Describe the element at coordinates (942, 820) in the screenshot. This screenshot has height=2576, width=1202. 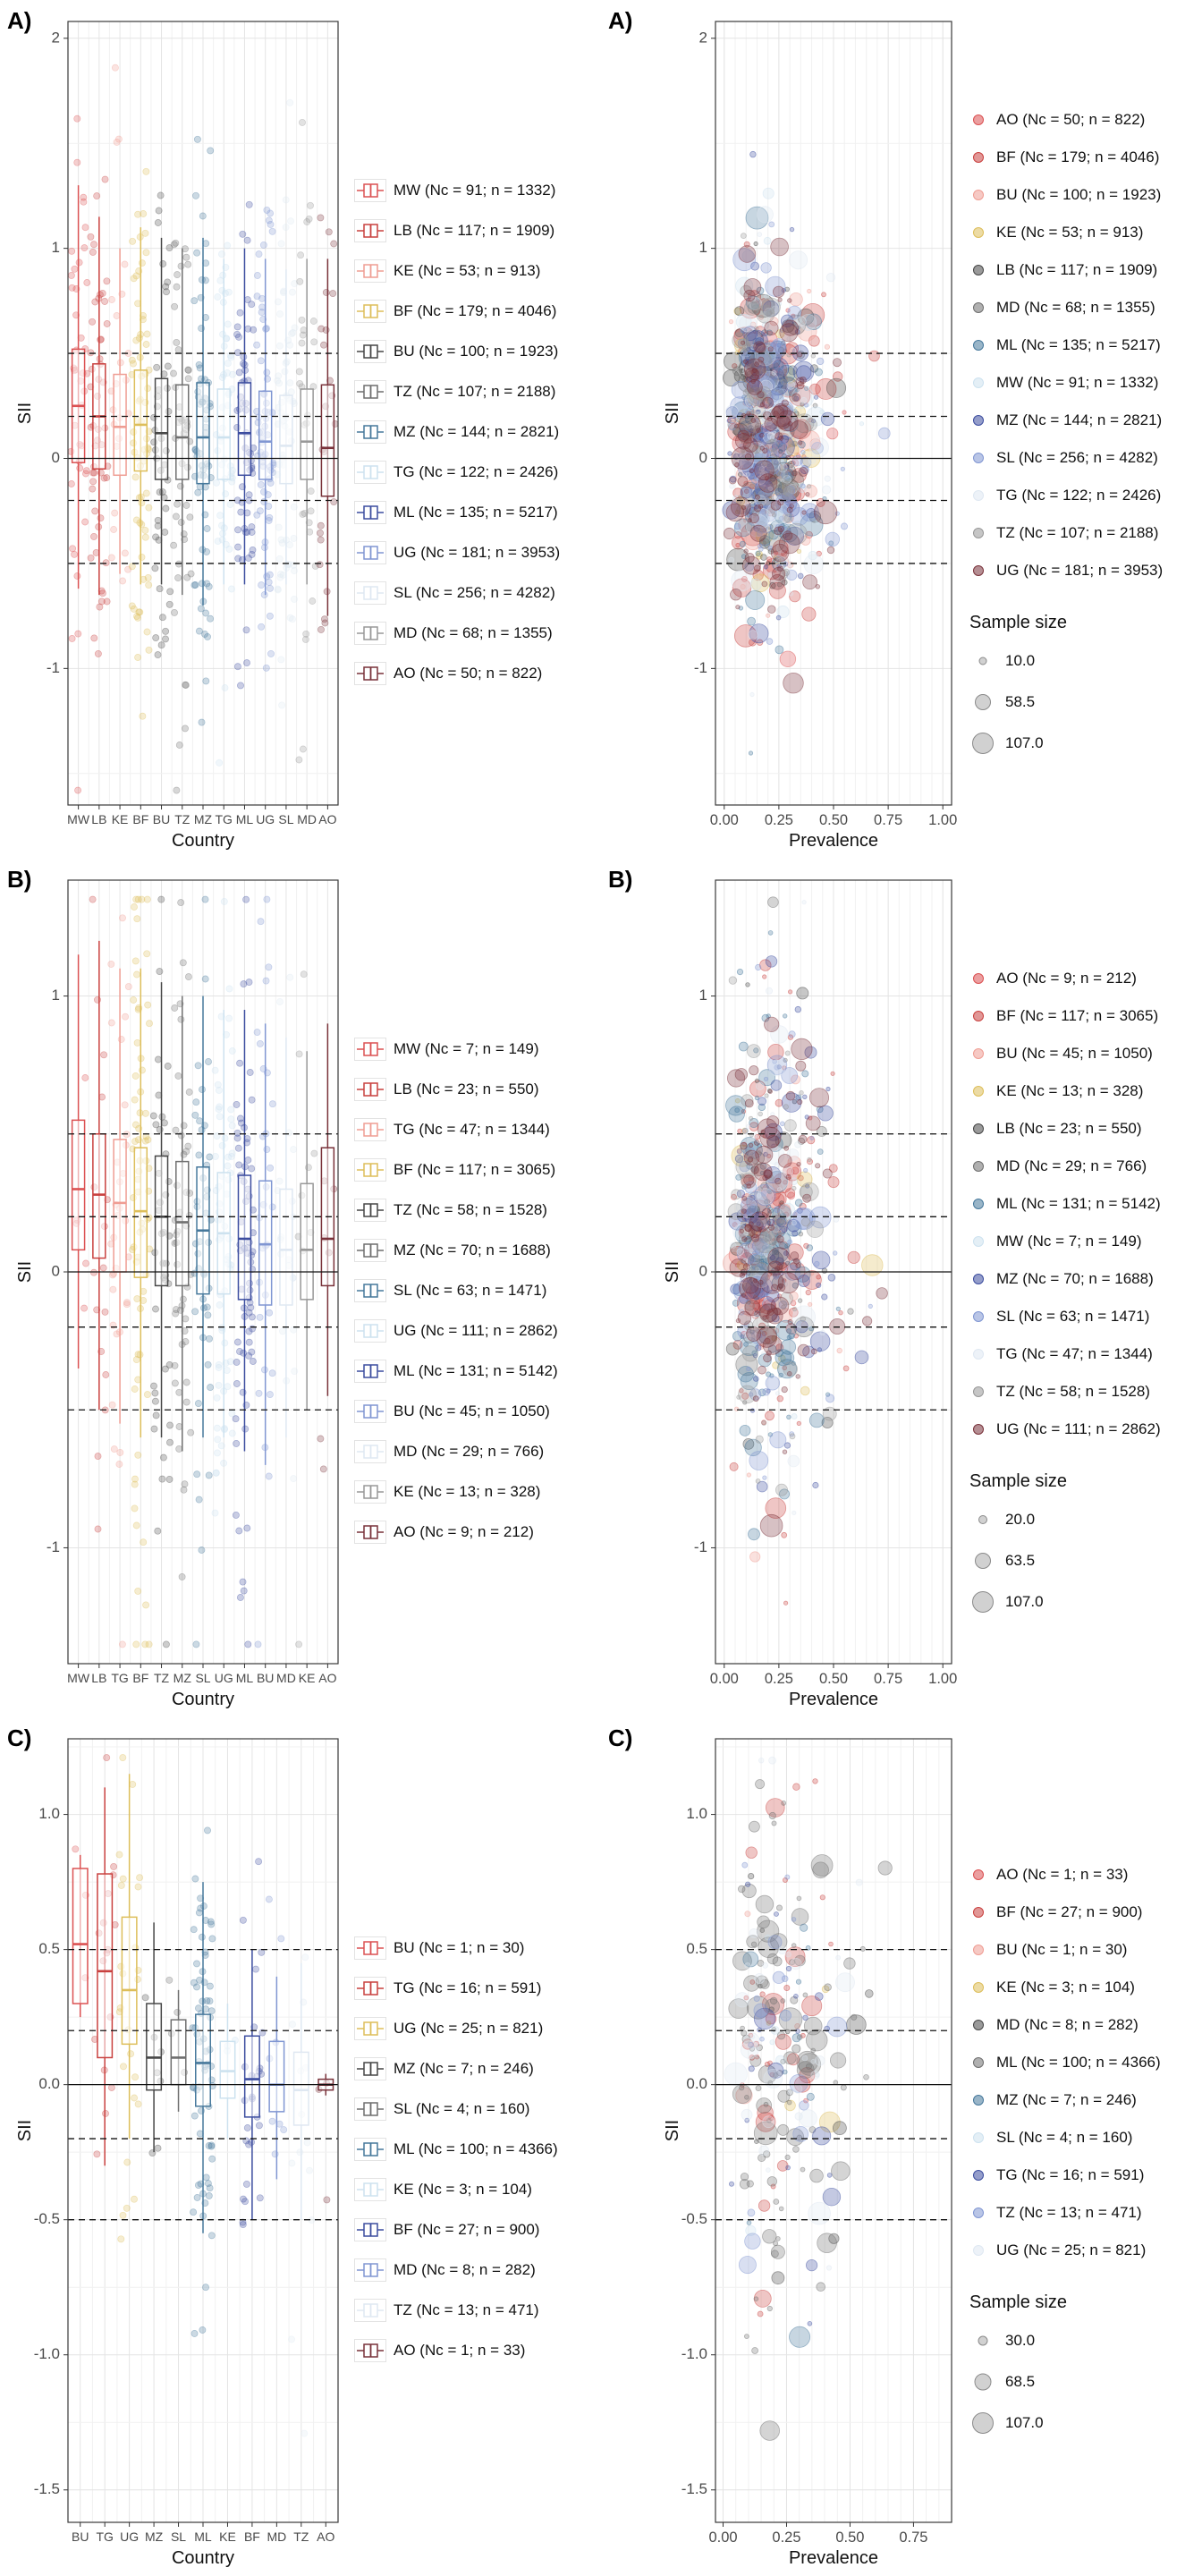
I see `svg-text: 1.00` at that location.